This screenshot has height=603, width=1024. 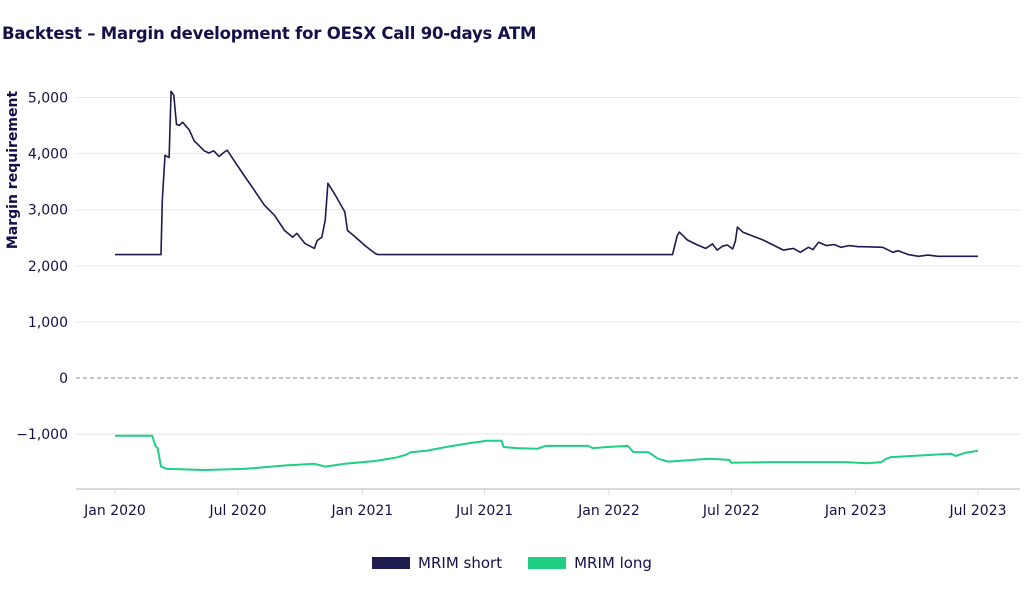 I want to click on x-tick-label: Jan 2023, so click(x=855, y=511).